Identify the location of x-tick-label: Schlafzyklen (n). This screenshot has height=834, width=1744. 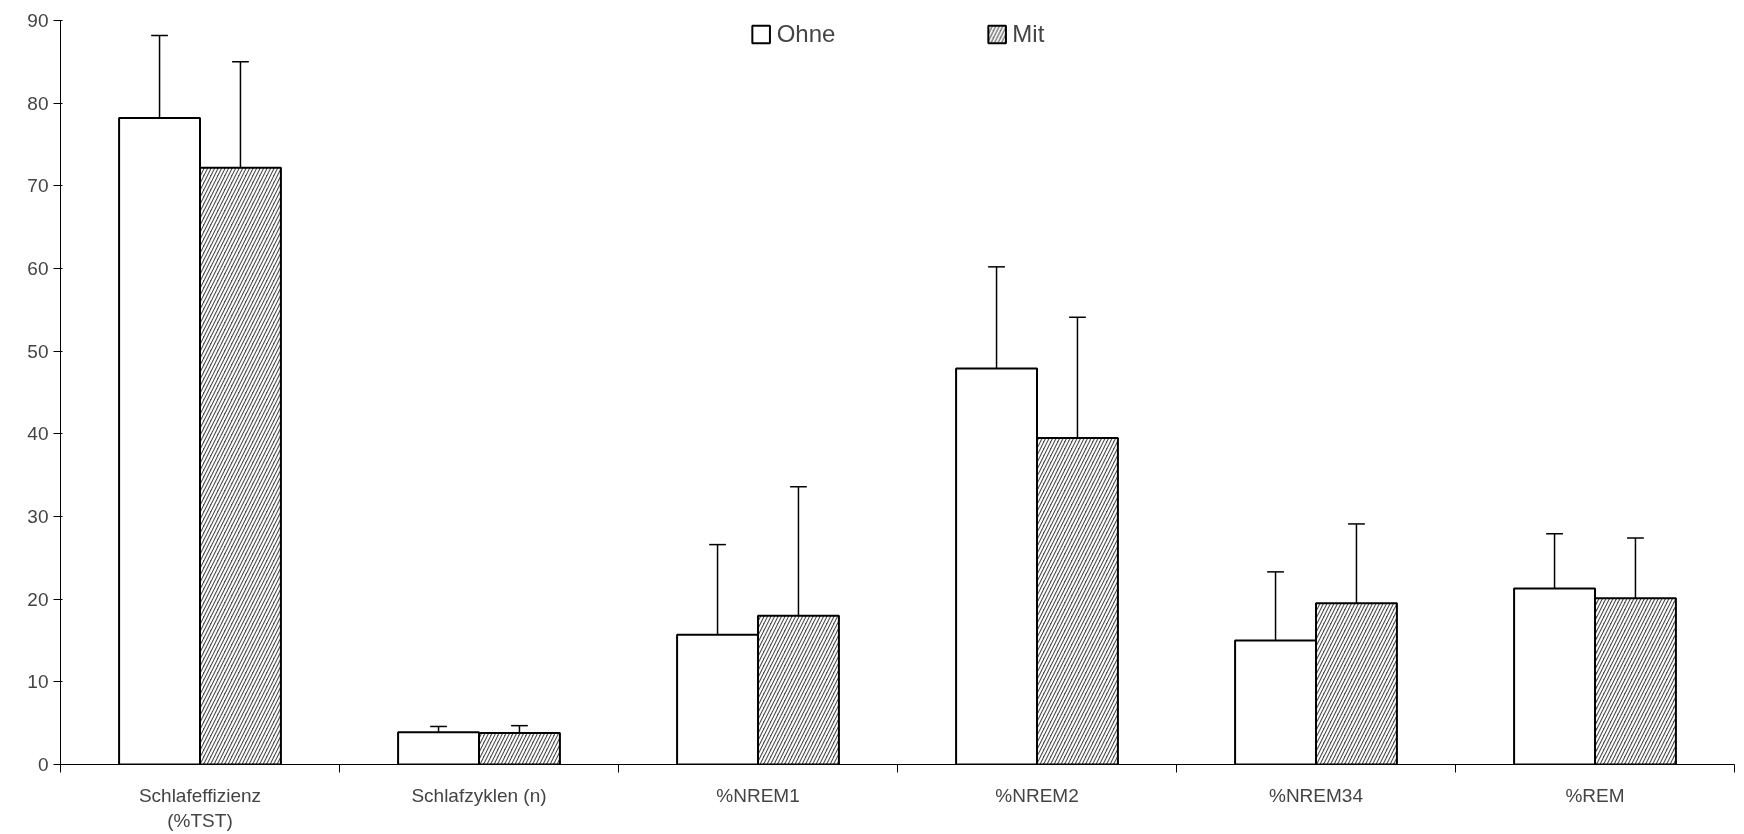
(479, 795).